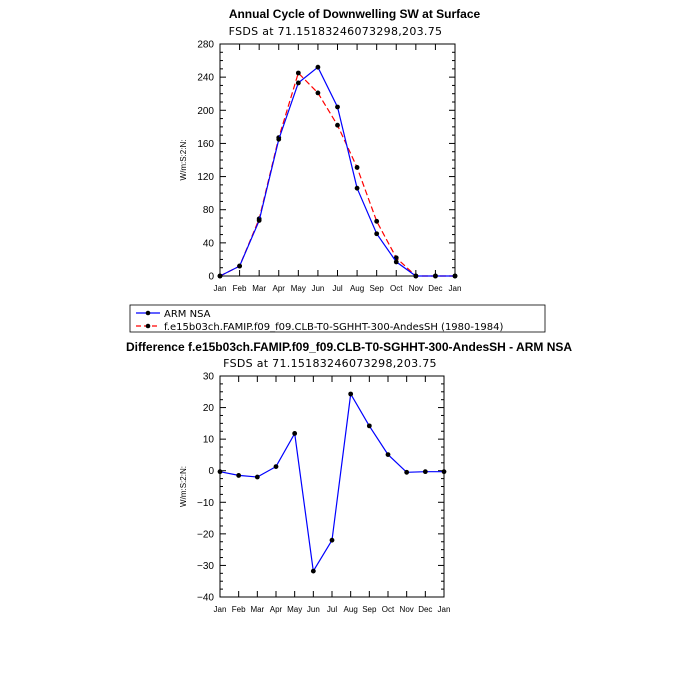 The height and width of the screenshot is (675, 675). I want to click on y-tick-label: 160, so click(205, 144).